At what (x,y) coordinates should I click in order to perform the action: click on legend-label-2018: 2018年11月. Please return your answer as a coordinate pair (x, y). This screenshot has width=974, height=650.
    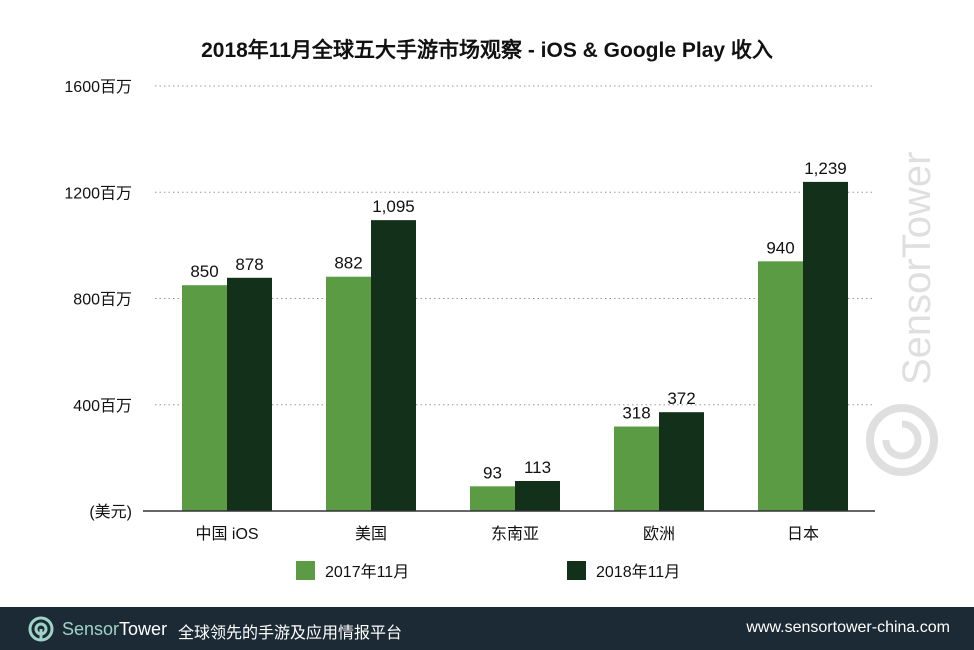
    Looking at the image, I should click on (638, 572).